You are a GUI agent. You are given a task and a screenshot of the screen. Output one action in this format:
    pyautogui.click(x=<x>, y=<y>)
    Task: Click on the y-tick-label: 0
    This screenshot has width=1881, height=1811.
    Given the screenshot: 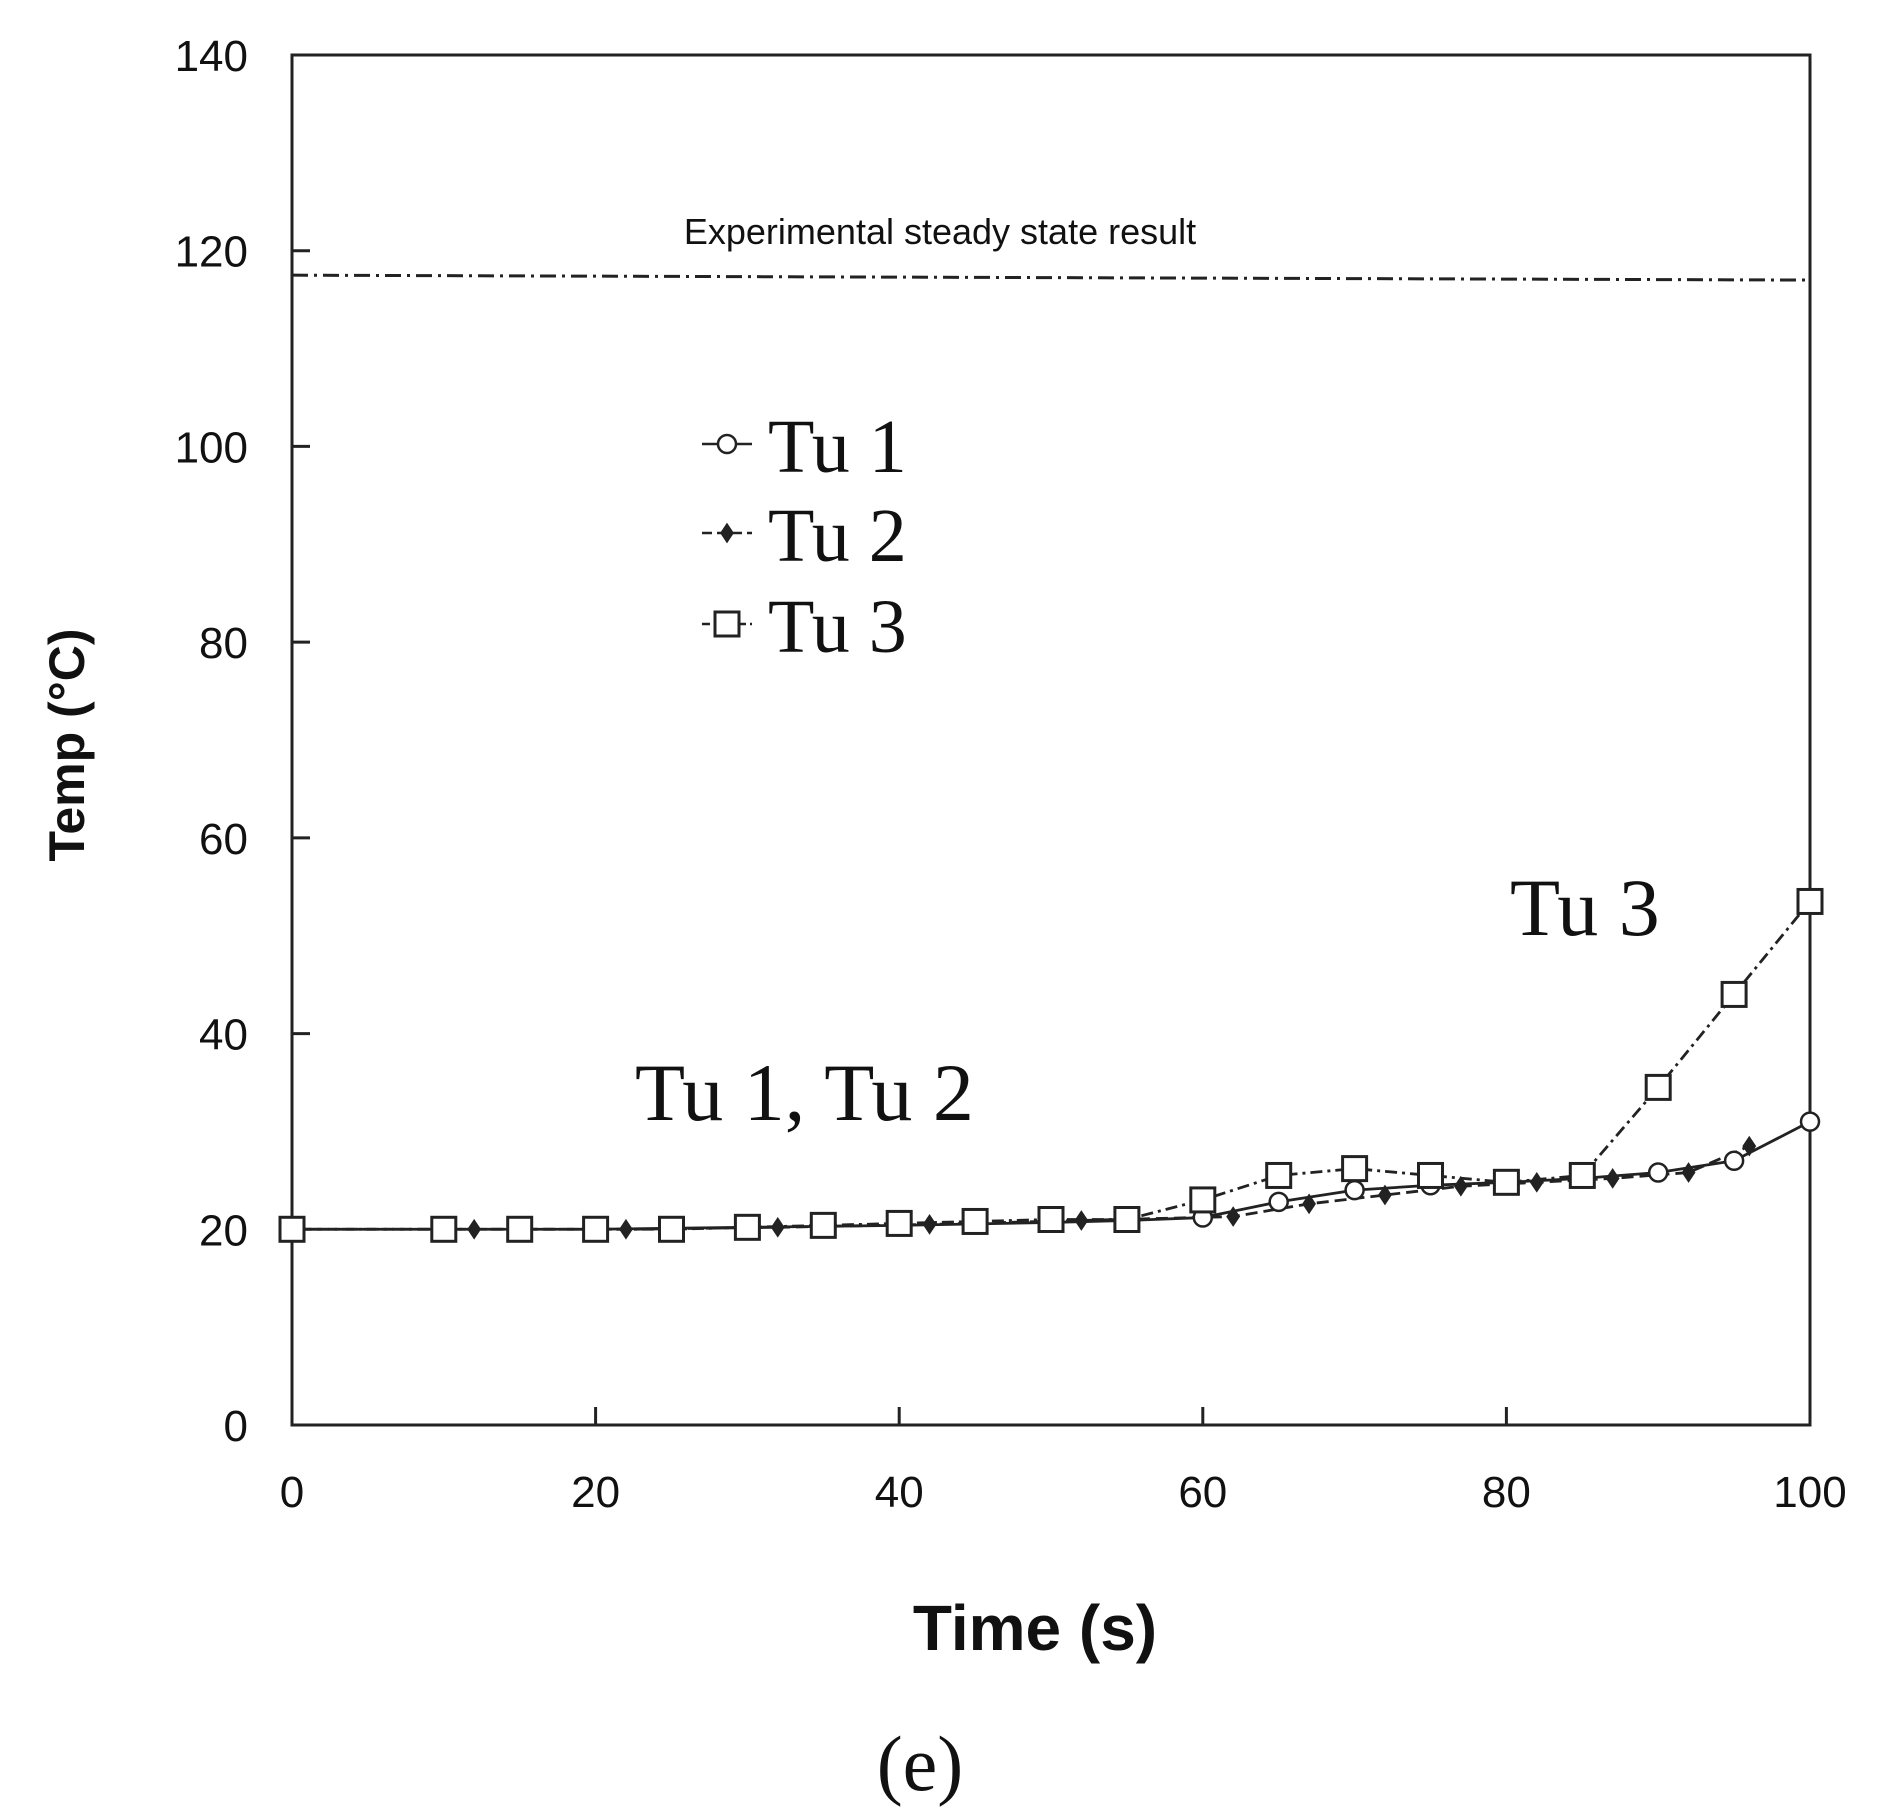 What is the action you would take?
    pyautogui.click(x=236, y=1426)
    